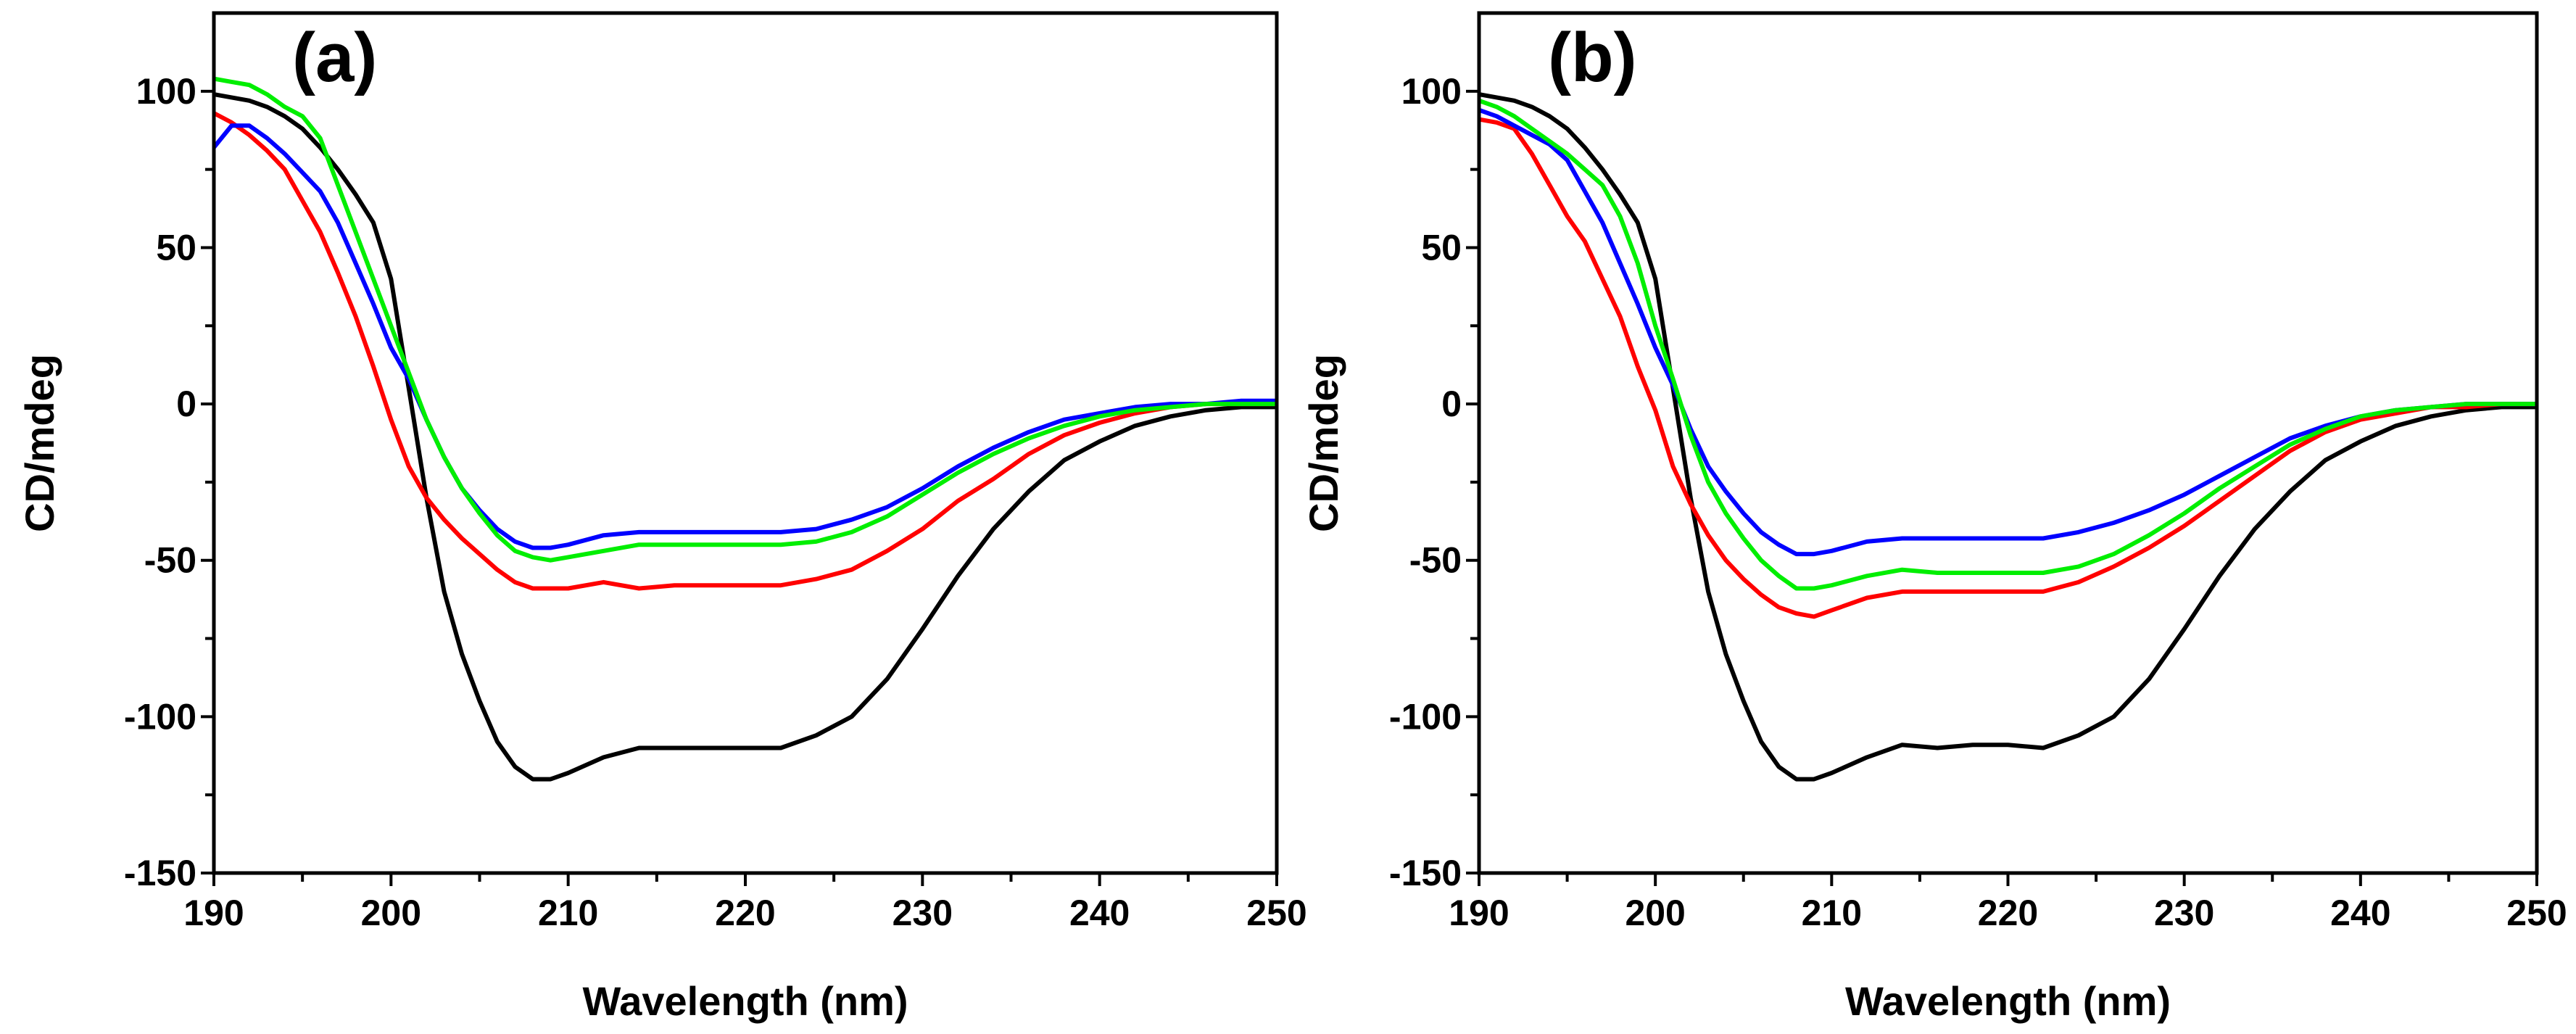 The image size is (2576, 1034). Describe the element at coordinates (335, 57) in the screenshot. I see `panel-label: (a)` at that location.